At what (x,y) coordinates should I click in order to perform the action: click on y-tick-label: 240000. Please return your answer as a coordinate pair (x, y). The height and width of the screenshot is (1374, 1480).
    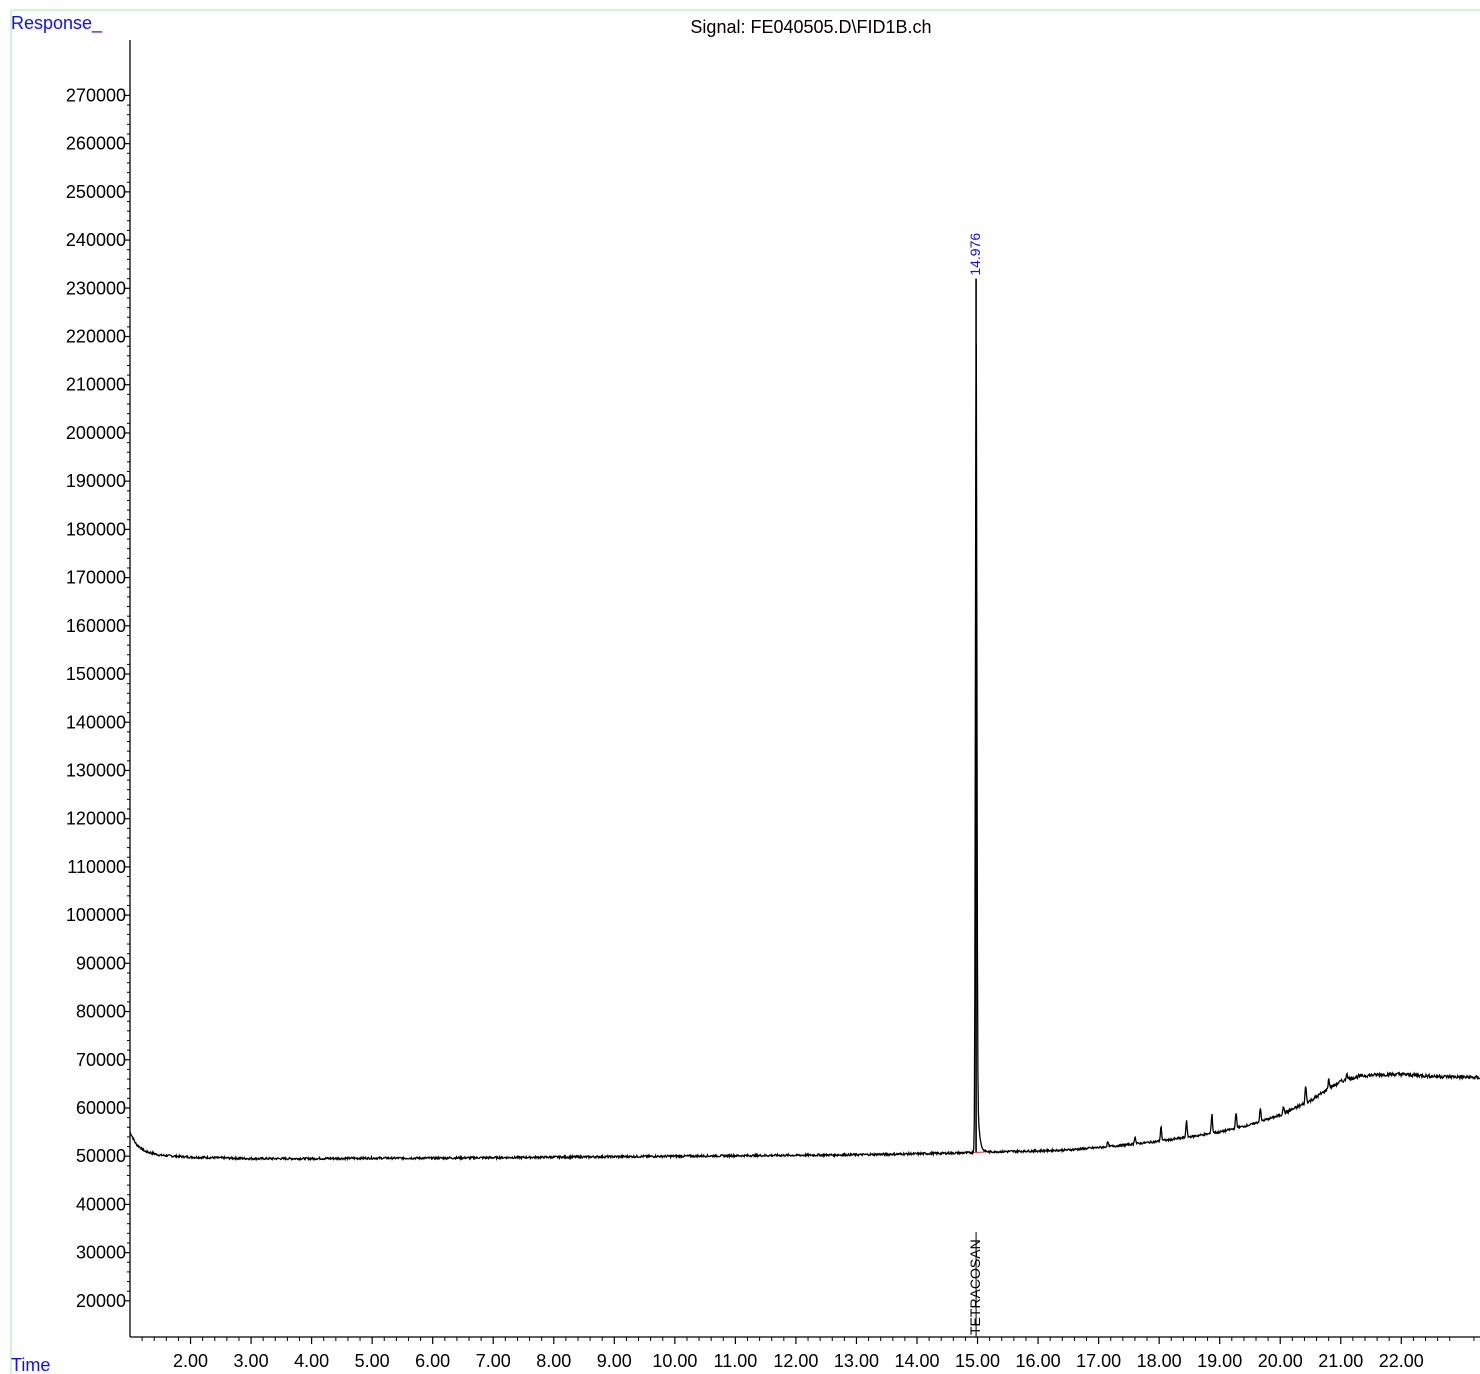
    Looking at the image, I should click on (96, 240).